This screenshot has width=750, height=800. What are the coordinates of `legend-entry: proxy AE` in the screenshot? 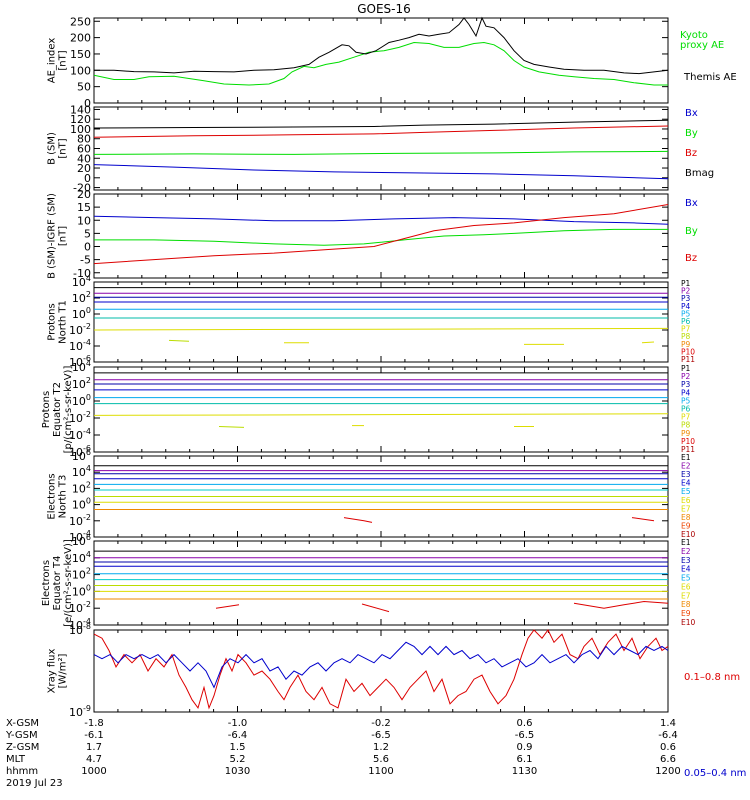 It's located at (702, 45).